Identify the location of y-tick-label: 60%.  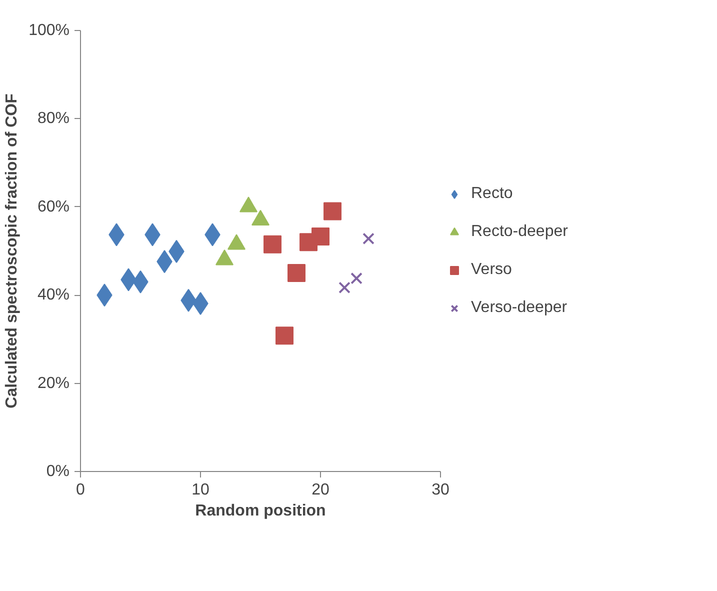
(53, 207).